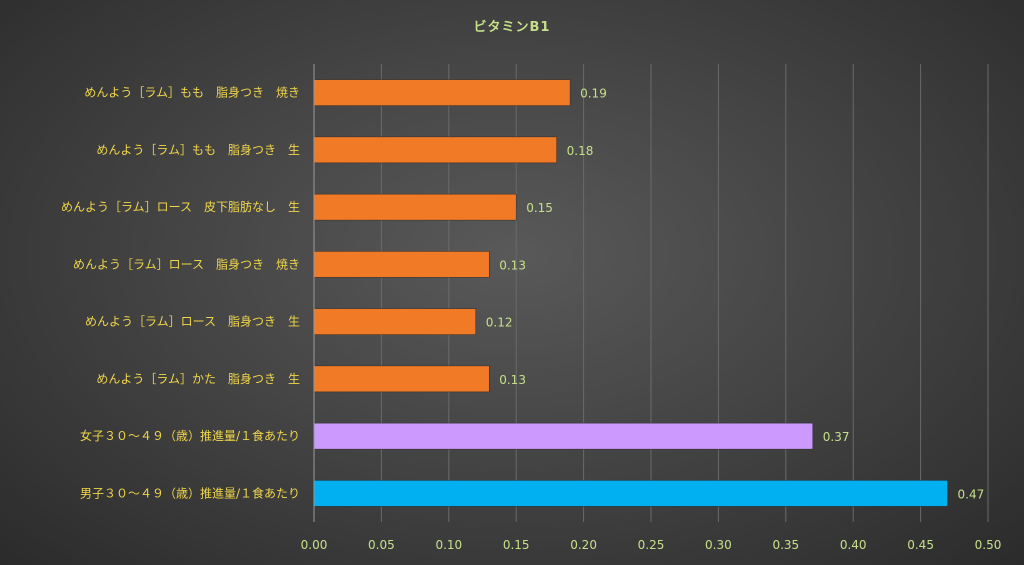  Describe the element at coordinates (381, 545) in the screenshot. I see `x-tick-label: 0.05` at that location.